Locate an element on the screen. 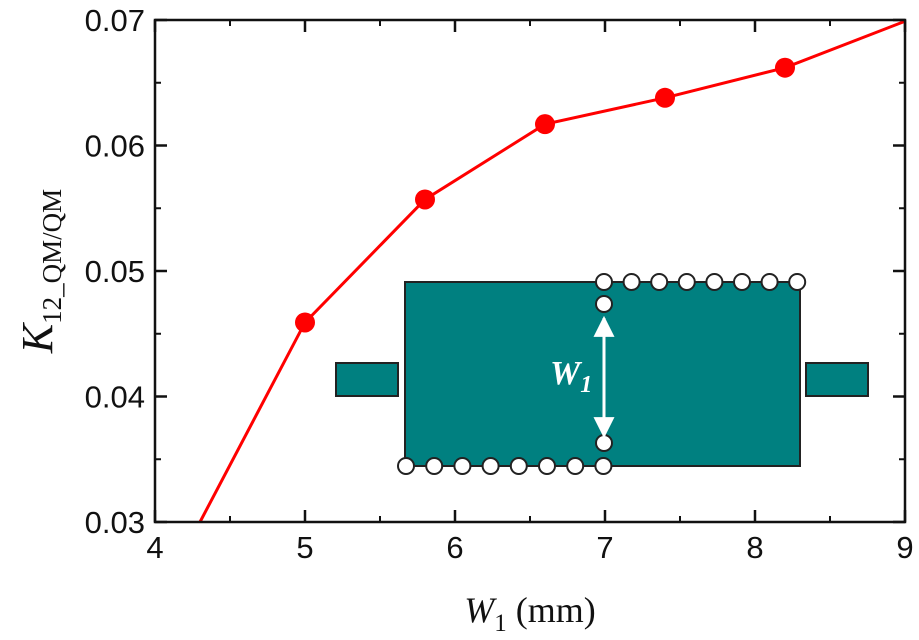 The image size is (919, 640). y-tick-label: 0.04 is located at coordinates (115, 397).